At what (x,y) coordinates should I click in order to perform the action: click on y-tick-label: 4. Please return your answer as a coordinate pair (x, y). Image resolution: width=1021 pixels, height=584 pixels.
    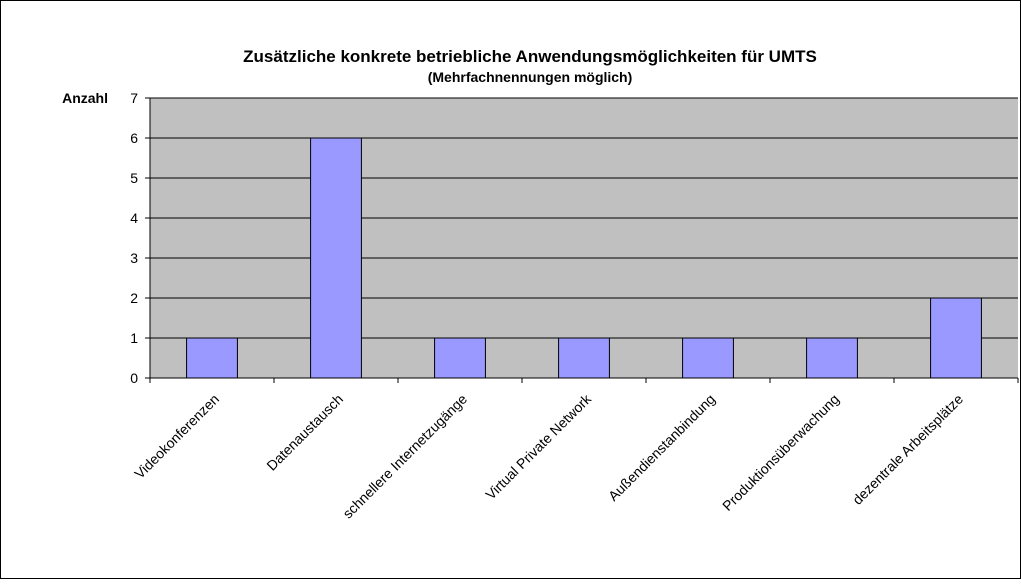
    Looking at the image, I should click on (134, 218).